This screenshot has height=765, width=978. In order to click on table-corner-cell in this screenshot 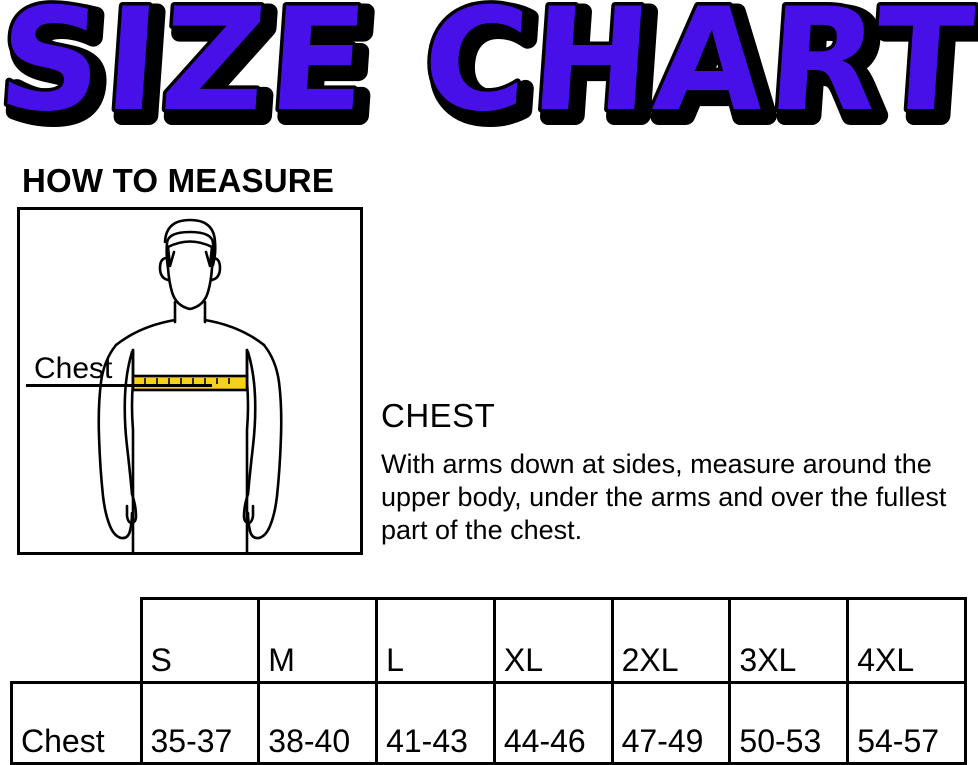, I will do `click(77, 641)`.